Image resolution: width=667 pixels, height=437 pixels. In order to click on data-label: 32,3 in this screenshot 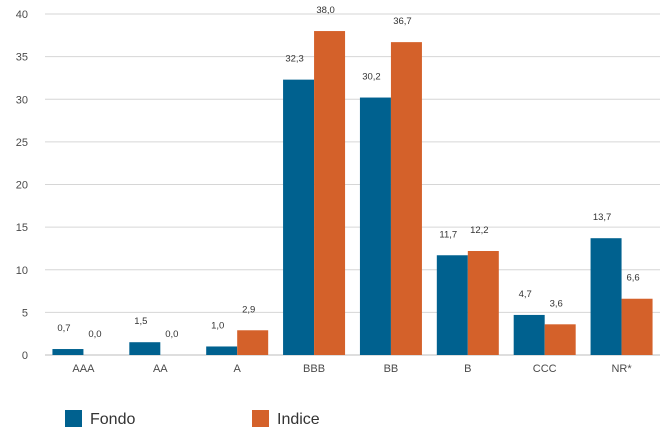, I will do `click(294, 59)`.